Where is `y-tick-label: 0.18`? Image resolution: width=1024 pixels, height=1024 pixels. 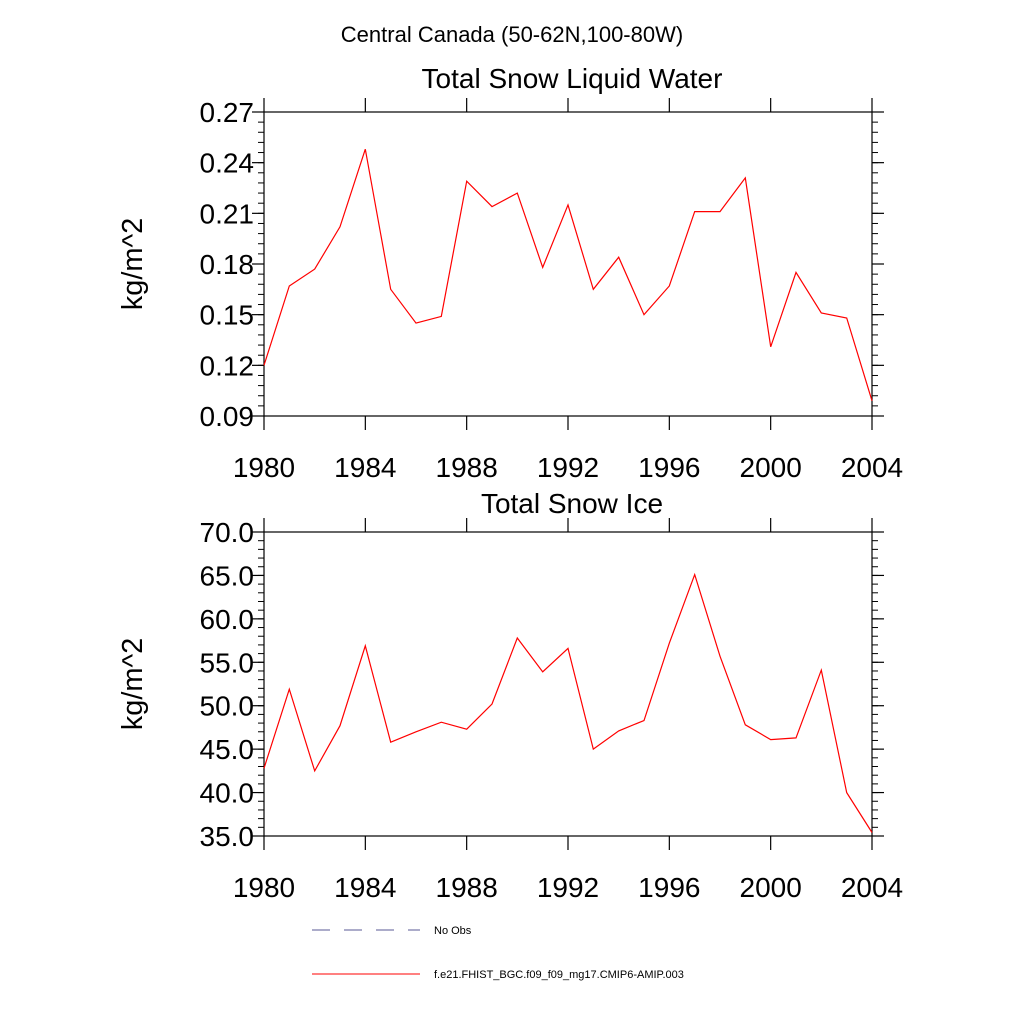
y-tick-label: 0.18 is located at coordinates (227, 264).